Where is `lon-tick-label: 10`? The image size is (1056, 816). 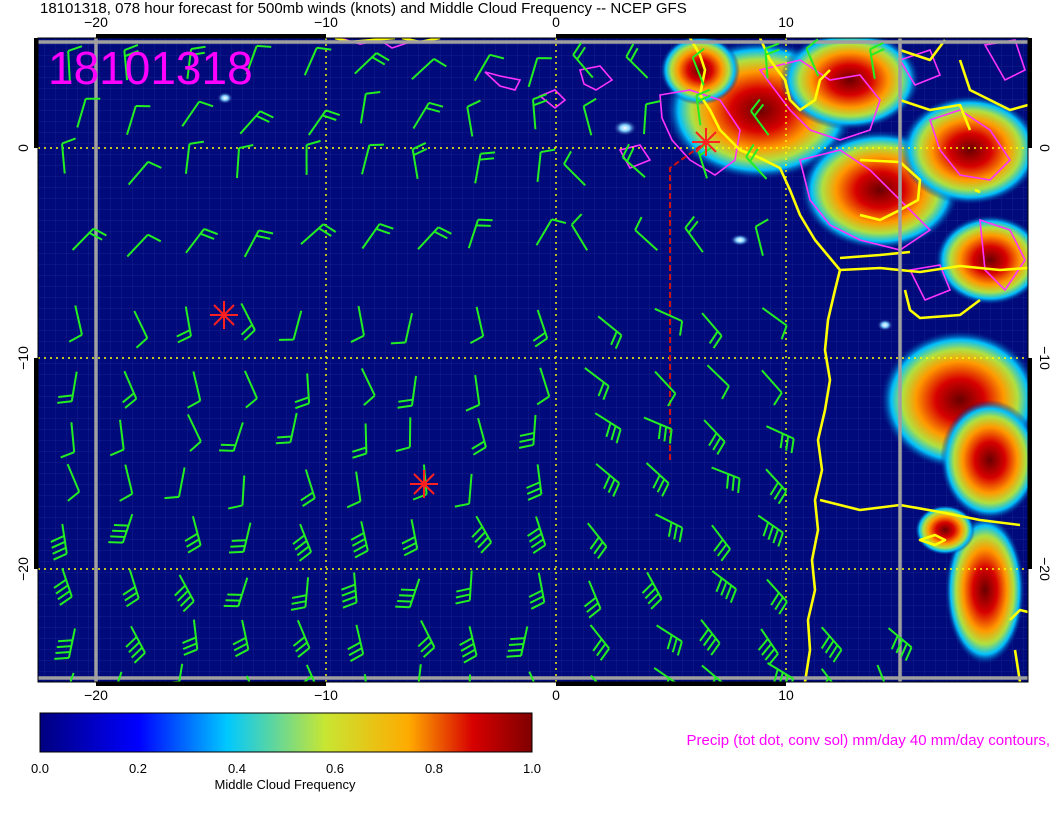 lon-tick-label: 10 is located at coordinates (786, 695).